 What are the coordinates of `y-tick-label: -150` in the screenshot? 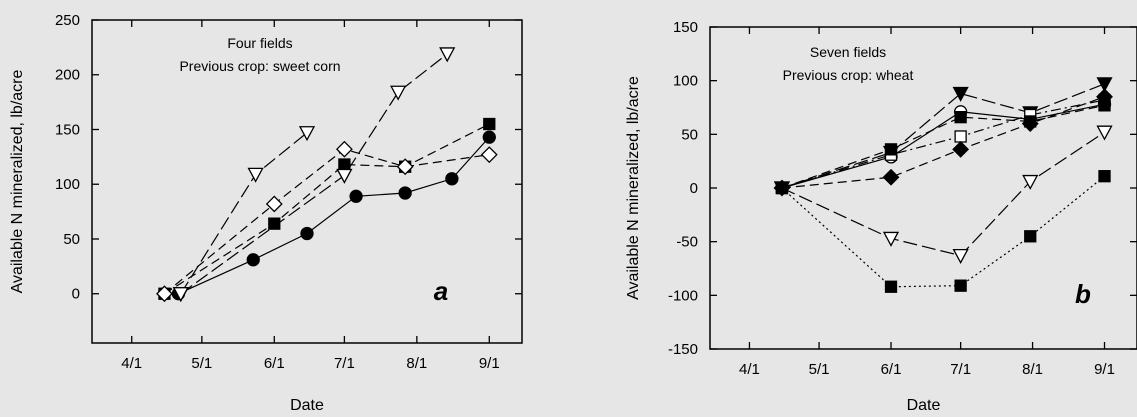 It's located at (683, 349).